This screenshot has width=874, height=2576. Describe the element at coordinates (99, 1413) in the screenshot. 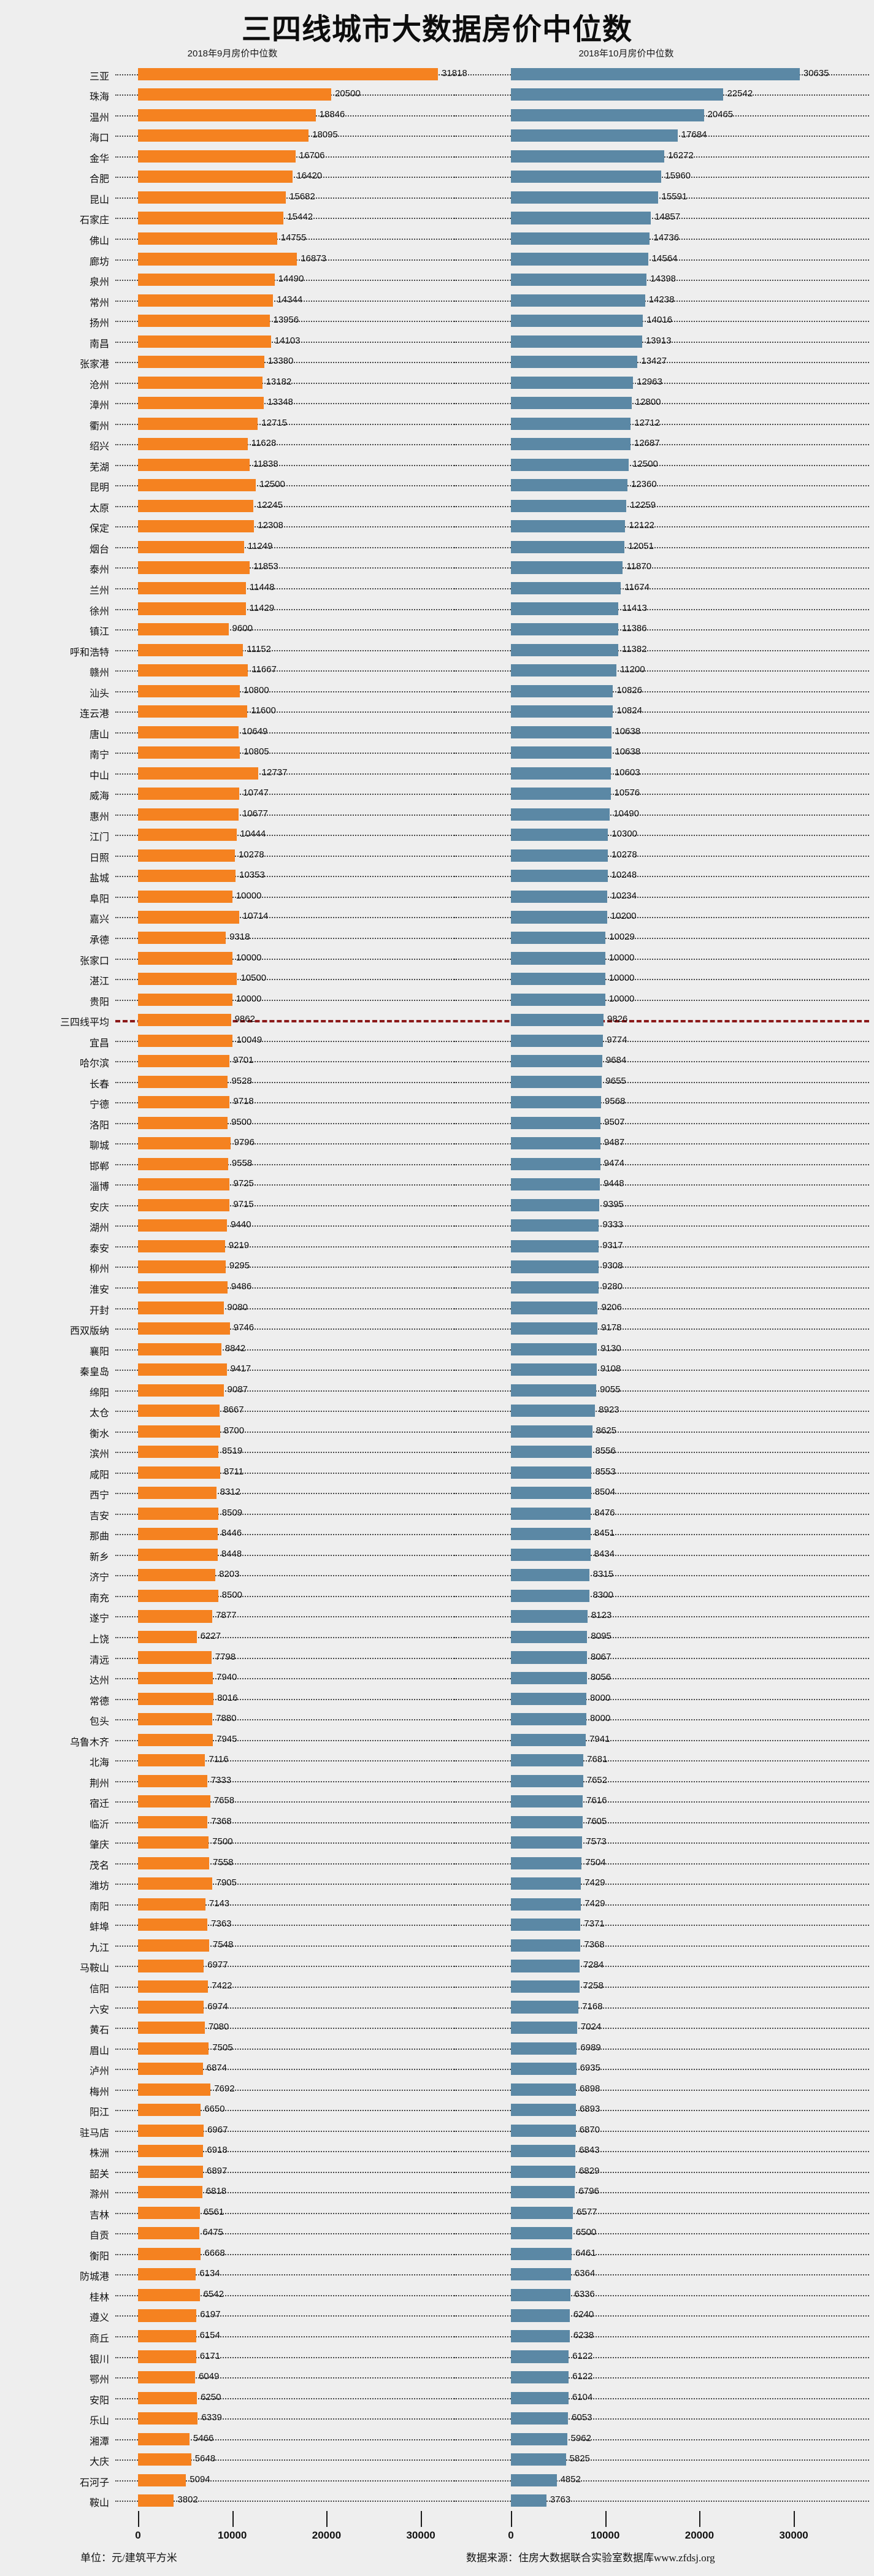

I see `city-label: 太仓` at that location.